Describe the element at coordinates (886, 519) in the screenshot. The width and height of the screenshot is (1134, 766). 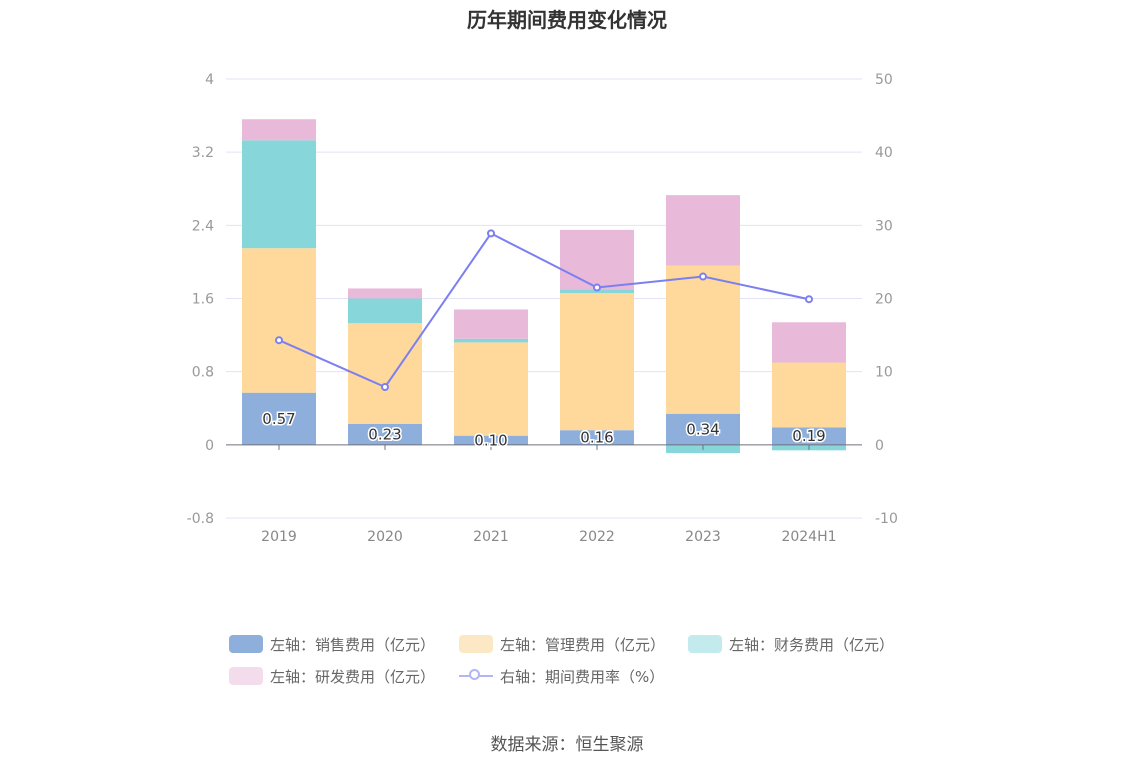
I see `right-axis-tick-label: -10` at that location.